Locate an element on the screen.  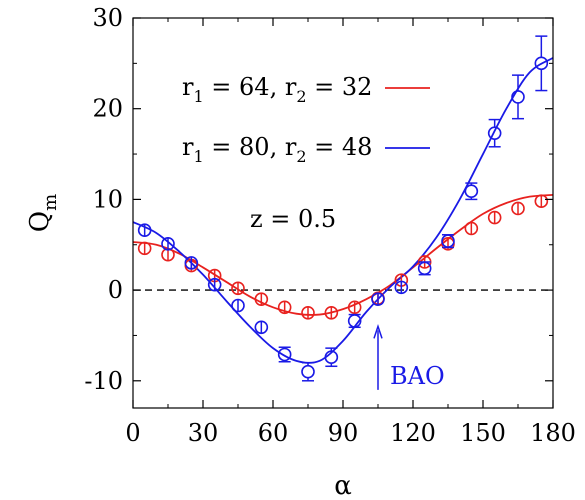
x-tick-label: 60 is located at coordinates (273, 433).